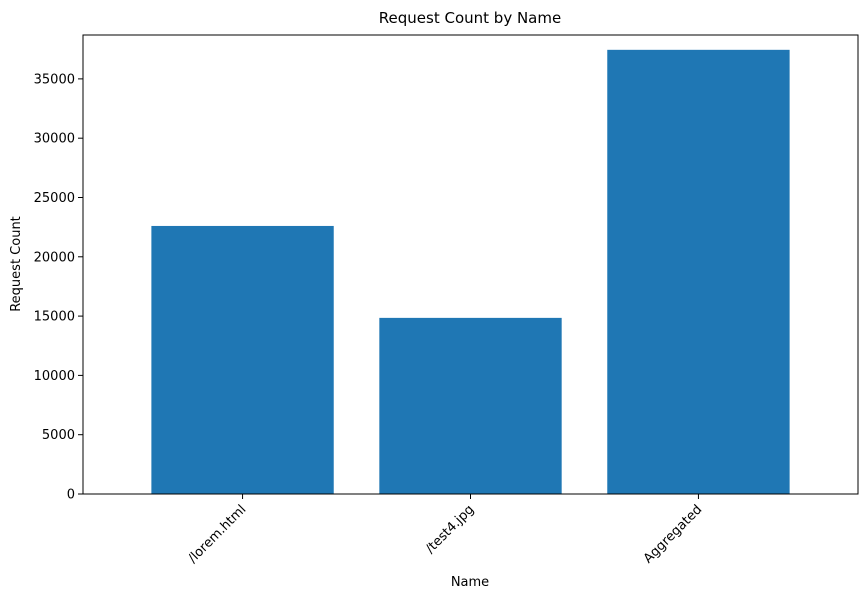  Describe the element at coordinates (54, 317) in the screenshot. I see `y-tick-label-3: 15000` at that location.